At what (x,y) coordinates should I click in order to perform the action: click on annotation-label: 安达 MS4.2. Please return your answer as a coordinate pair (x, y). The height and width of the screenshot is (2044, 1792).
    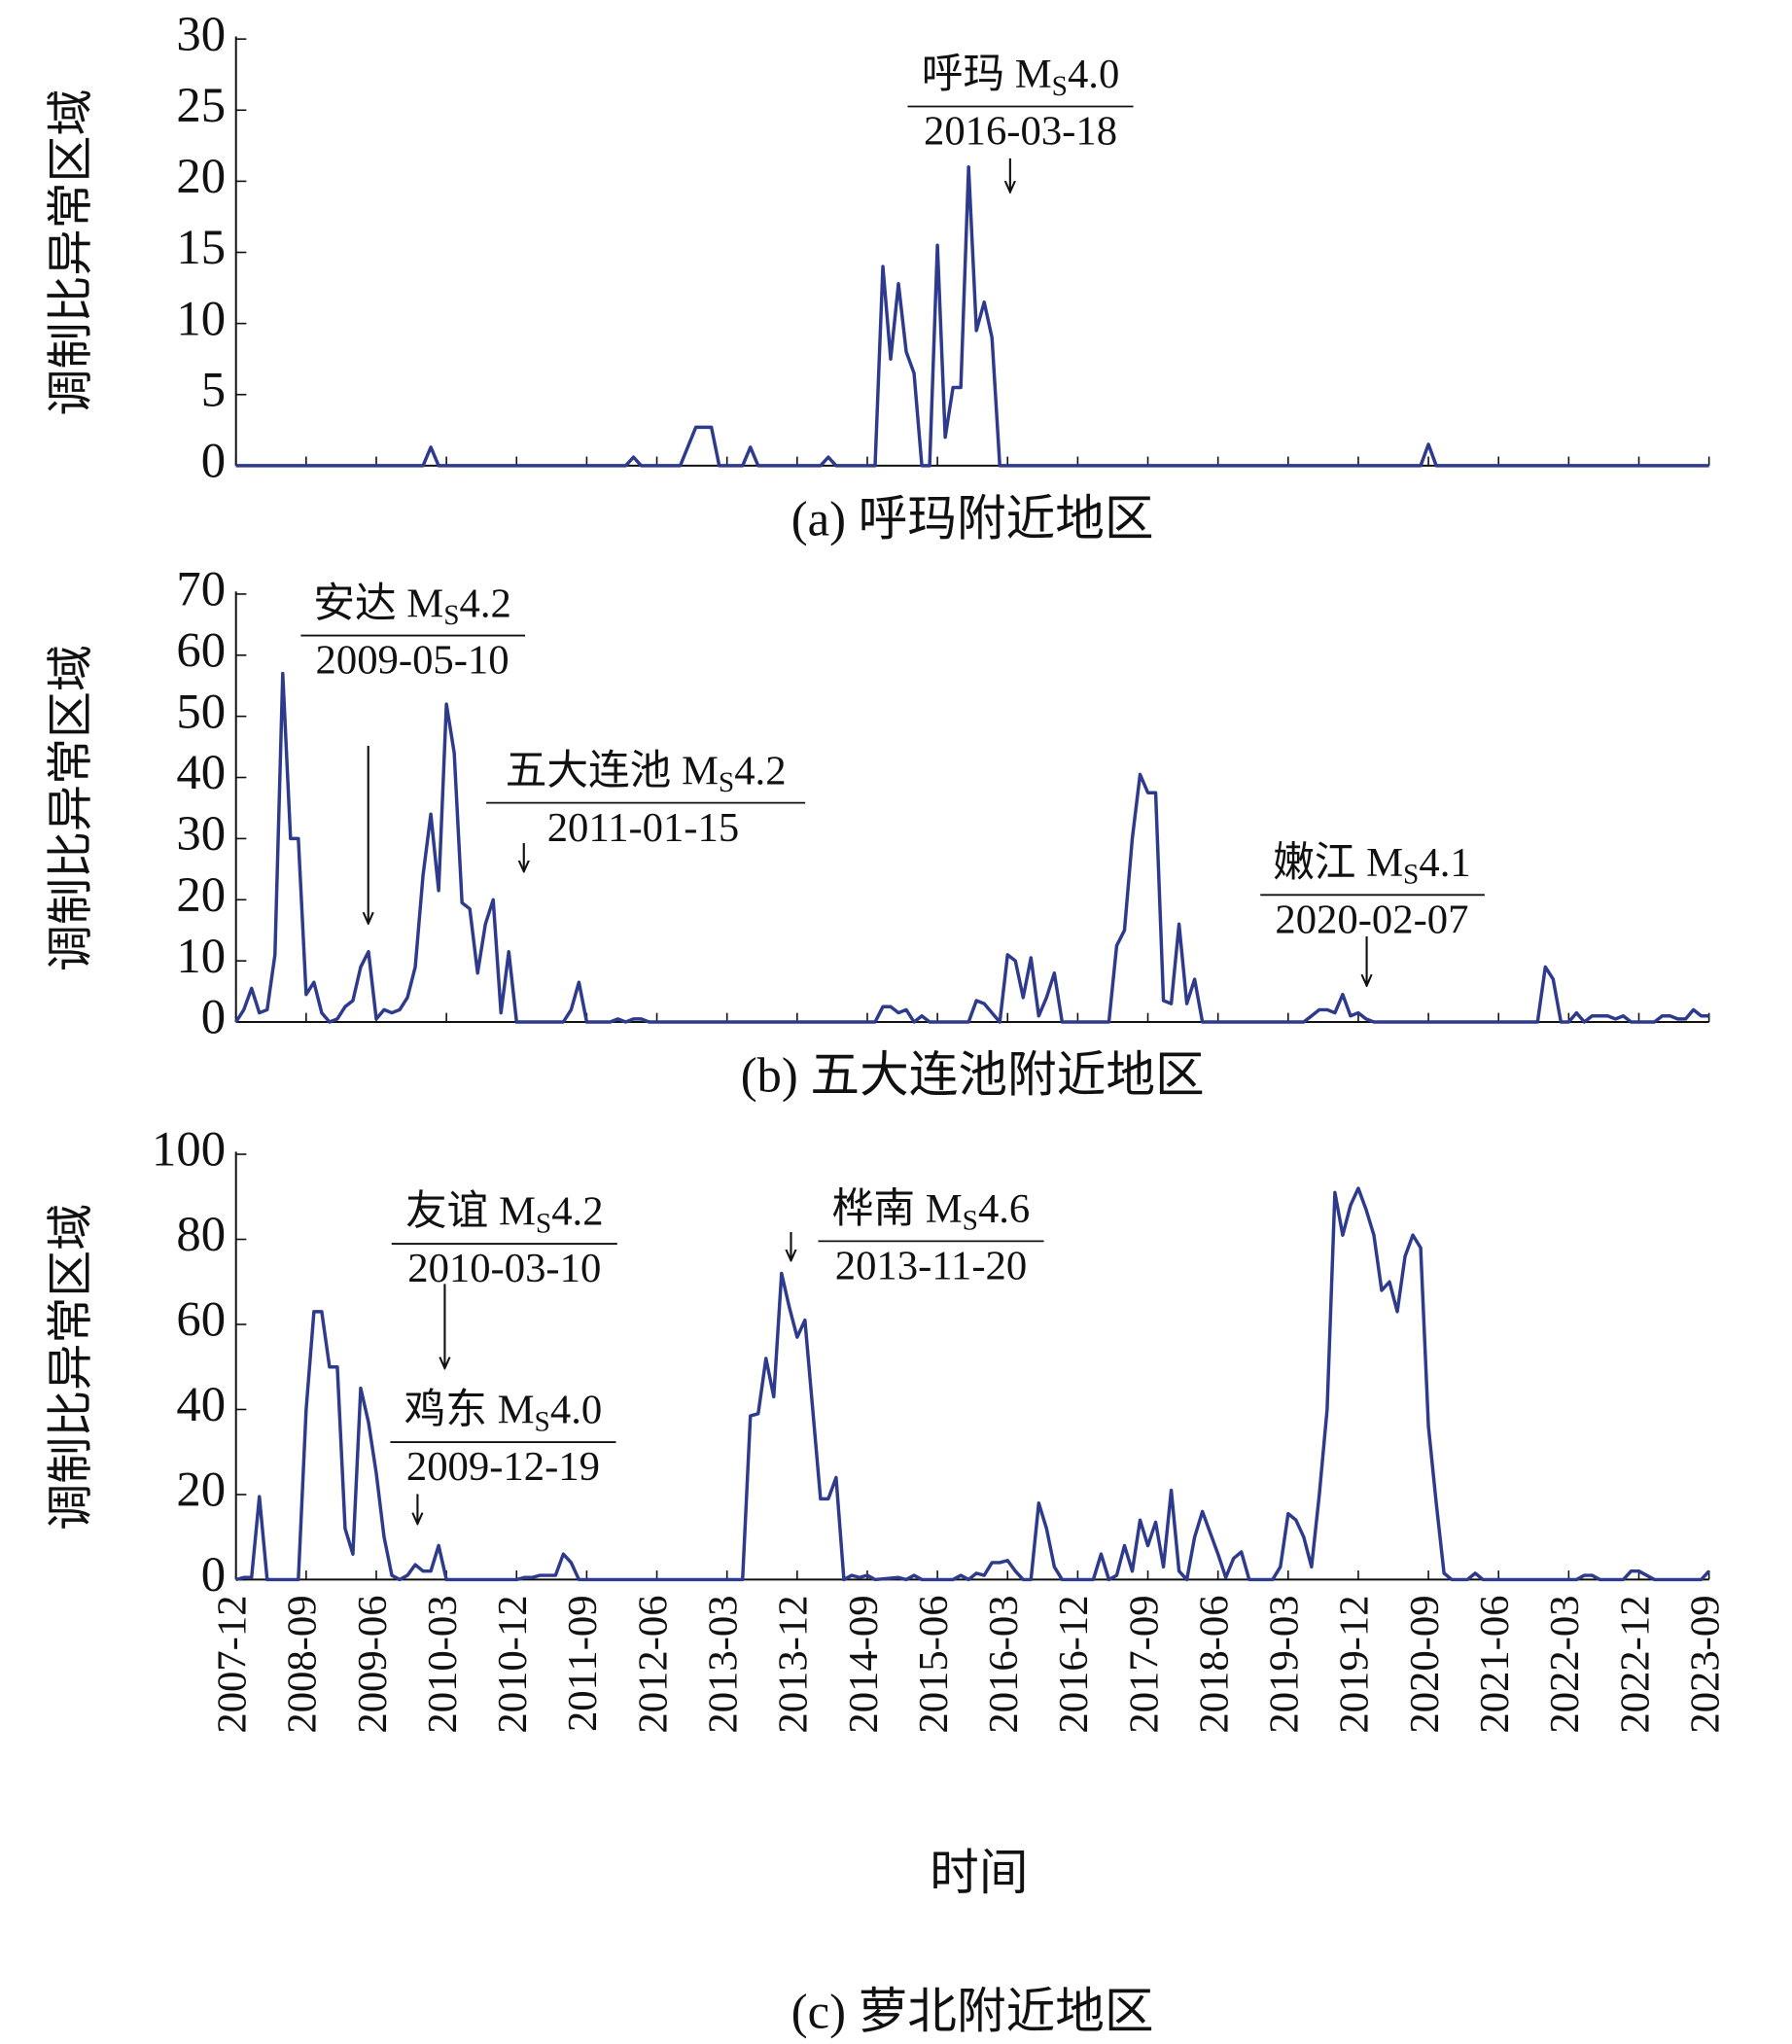
    Looking at the image, I should click on (412, 606).